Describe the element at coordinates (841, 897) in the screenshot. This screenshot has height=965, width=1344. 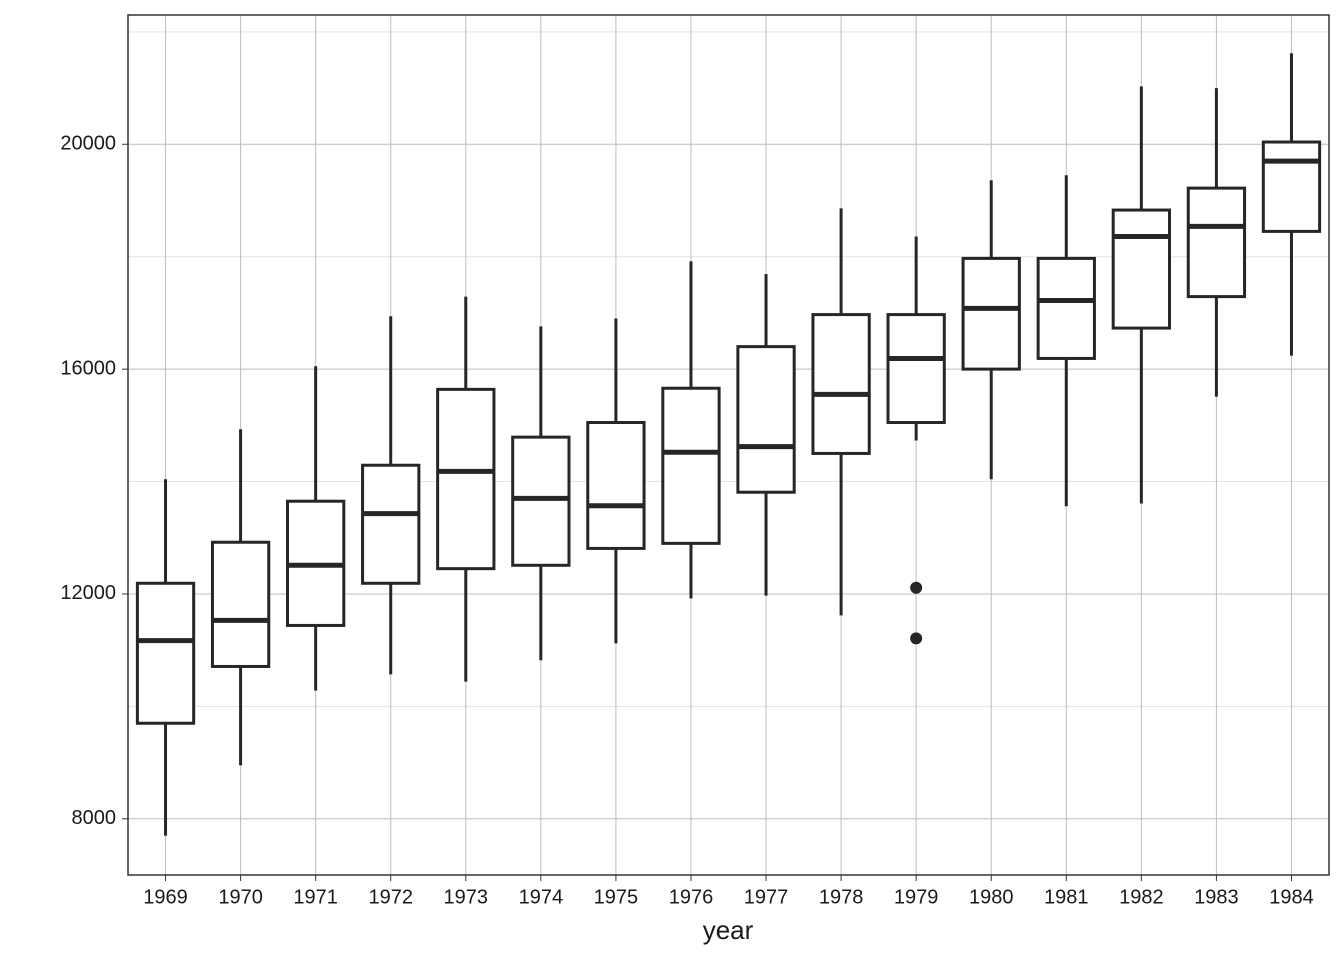
I see `x-tick-label: 1978` at that location.